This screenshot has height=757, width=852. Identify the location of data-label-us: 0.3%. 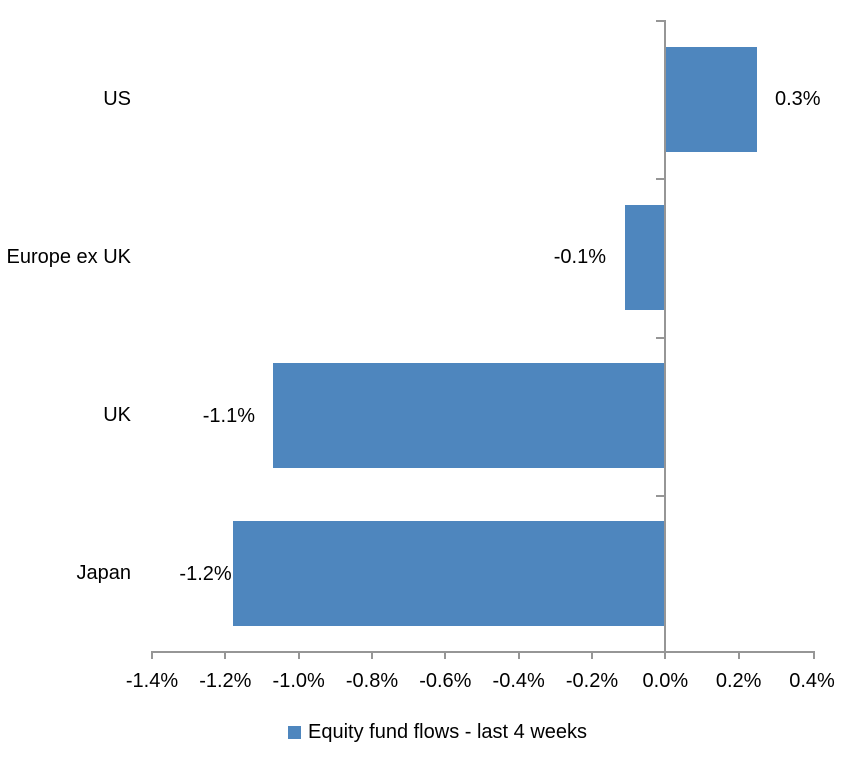
(798, 99).